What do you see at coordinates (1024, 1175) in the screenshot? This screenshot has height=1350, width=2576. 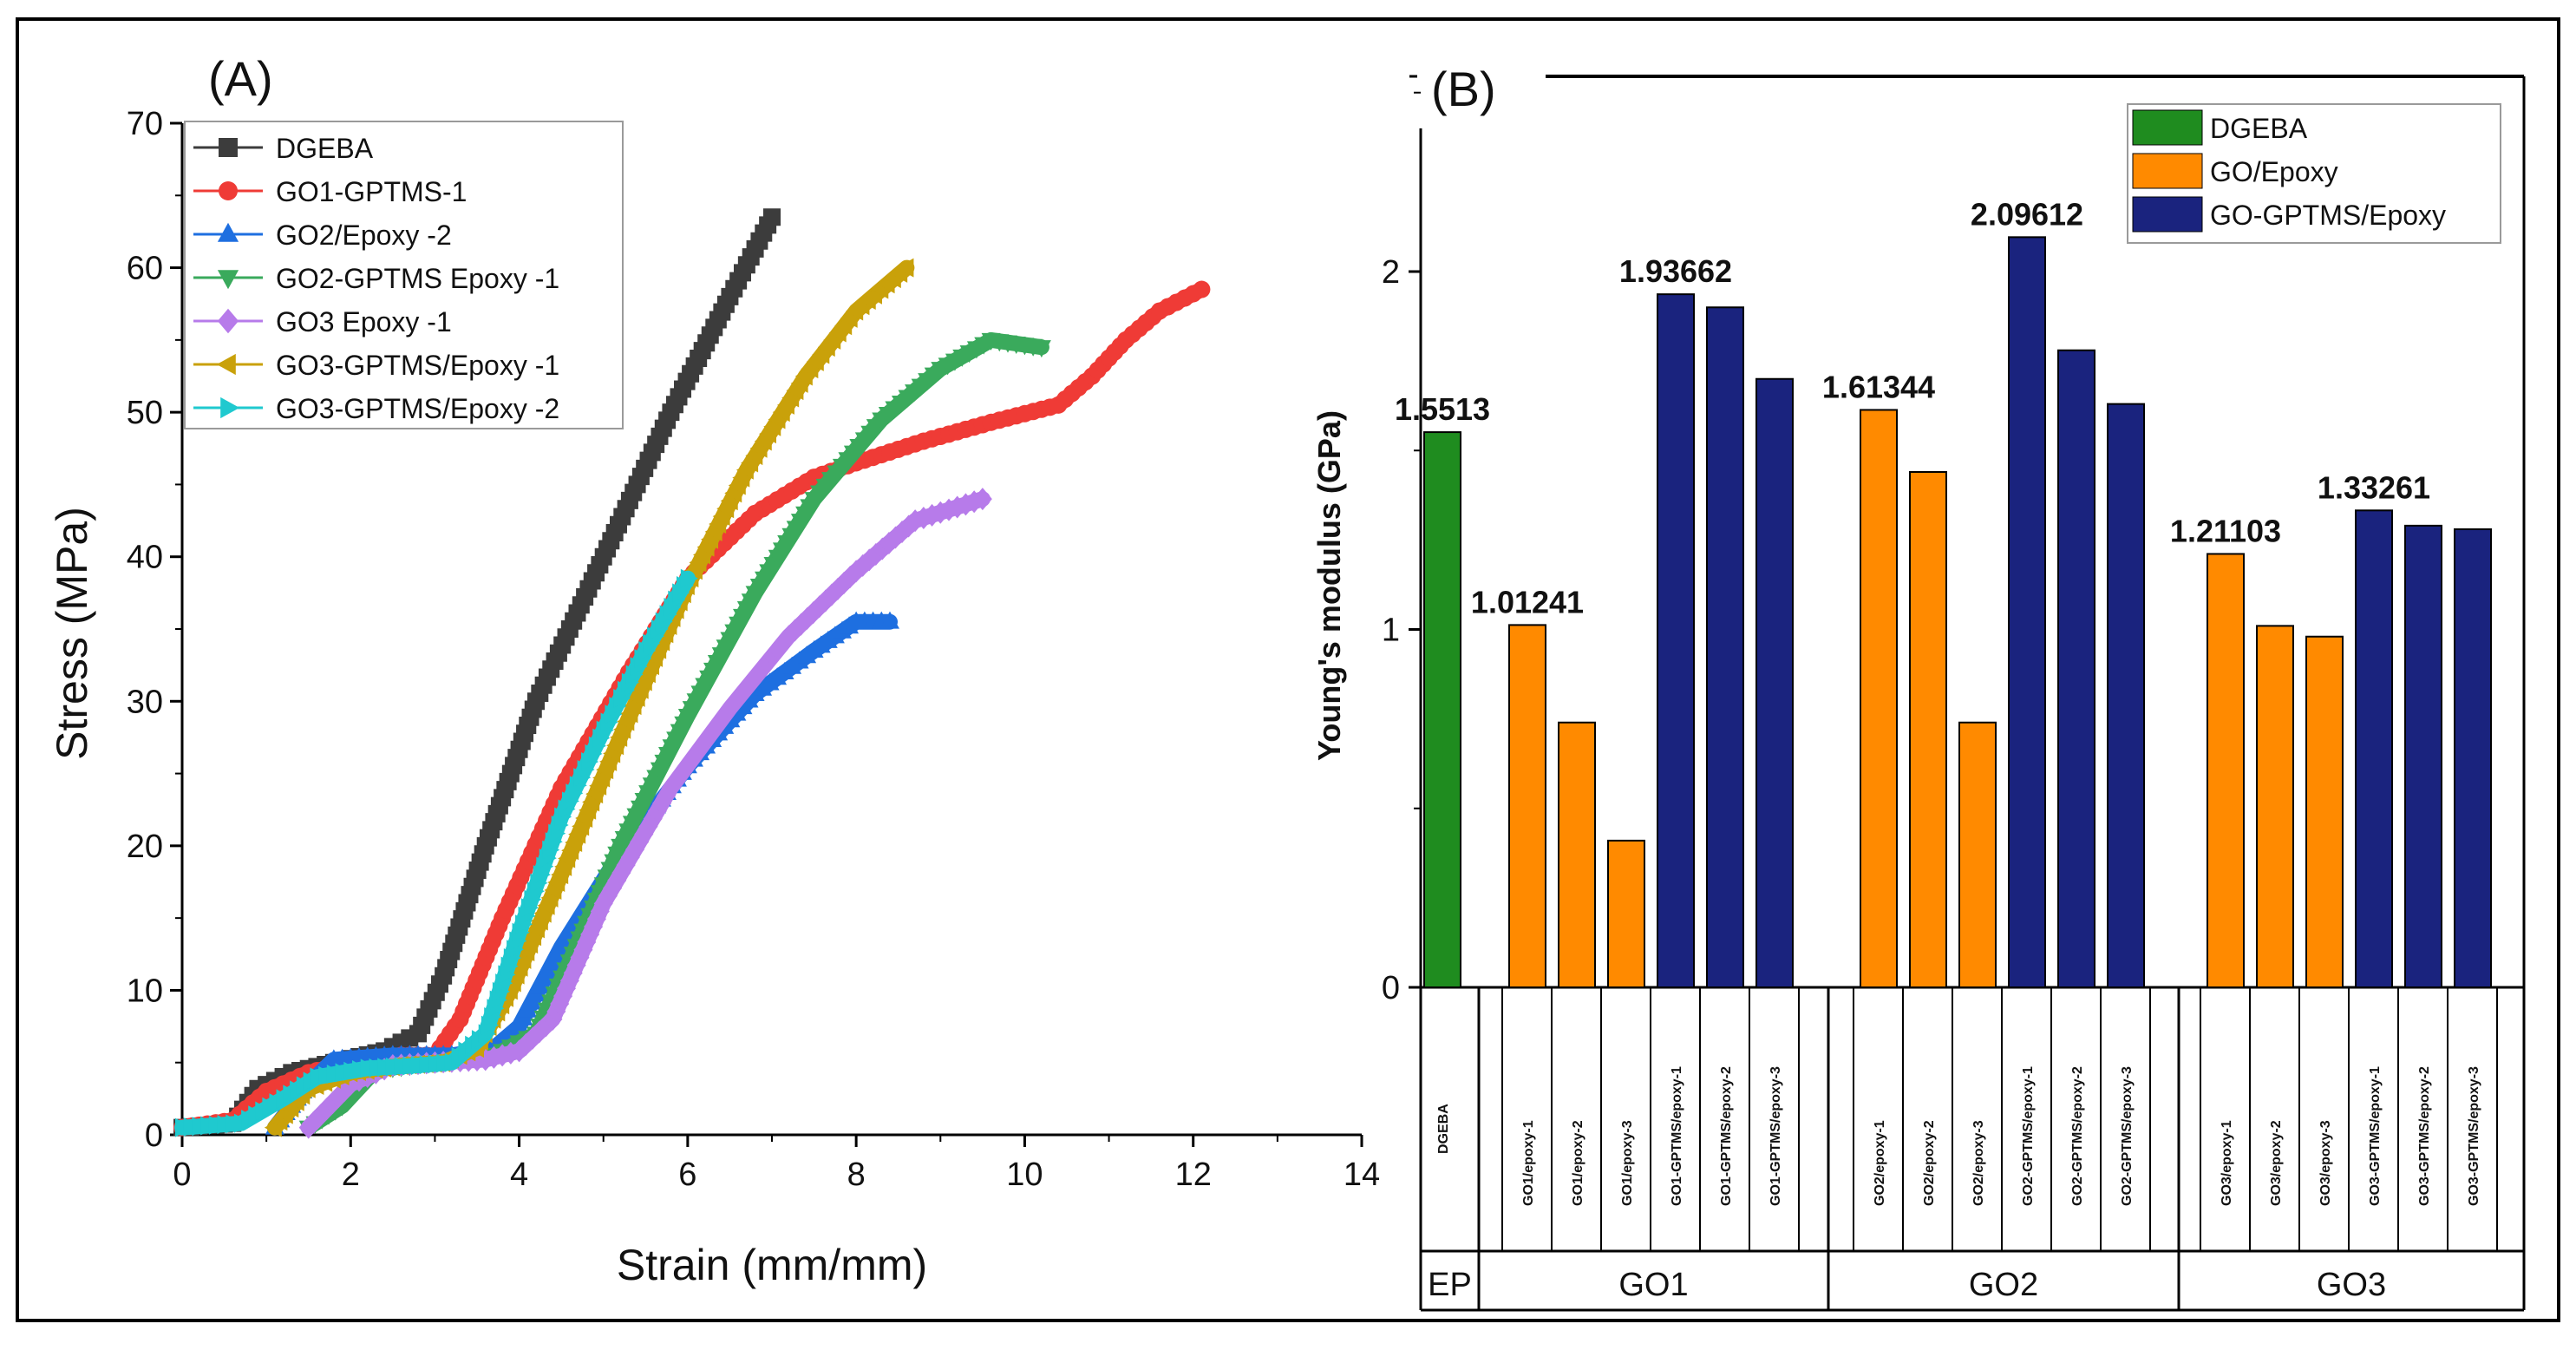 I see `panel-a-x-tick-label: 10` at bounding box center [1024, 1175].